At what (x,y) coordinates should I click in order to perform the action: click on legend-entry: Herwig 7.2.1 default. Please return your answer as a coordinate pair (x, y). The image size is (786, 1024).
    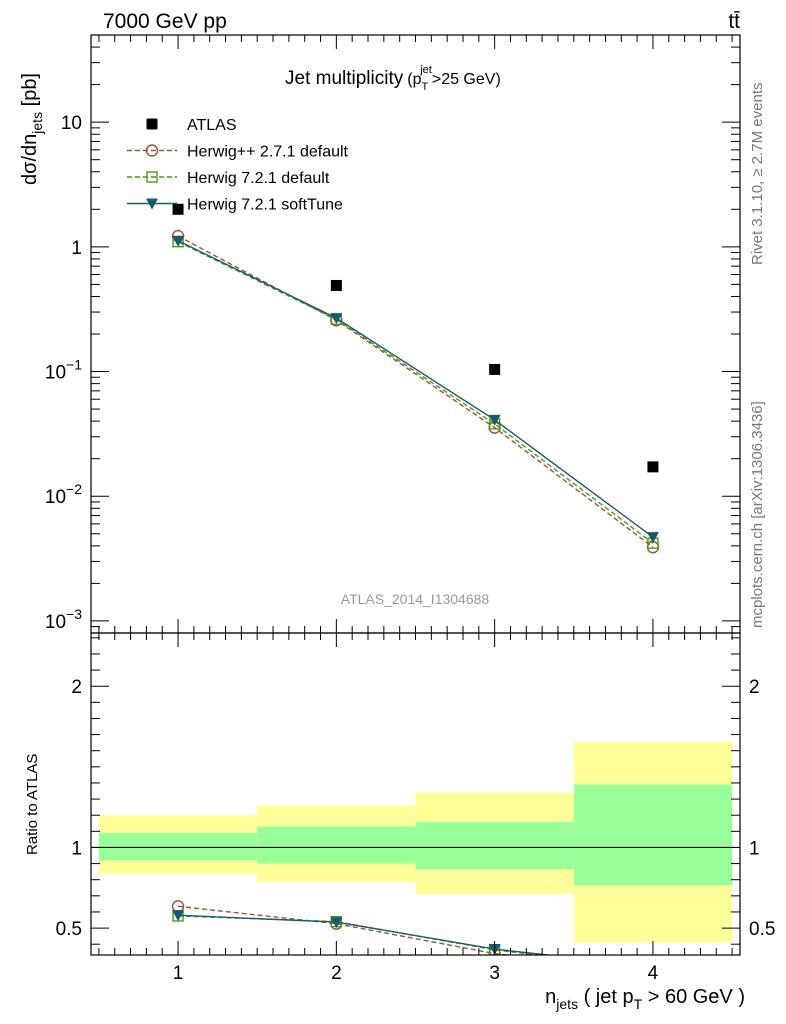
    Looking at the image, I should click on (228, 178).